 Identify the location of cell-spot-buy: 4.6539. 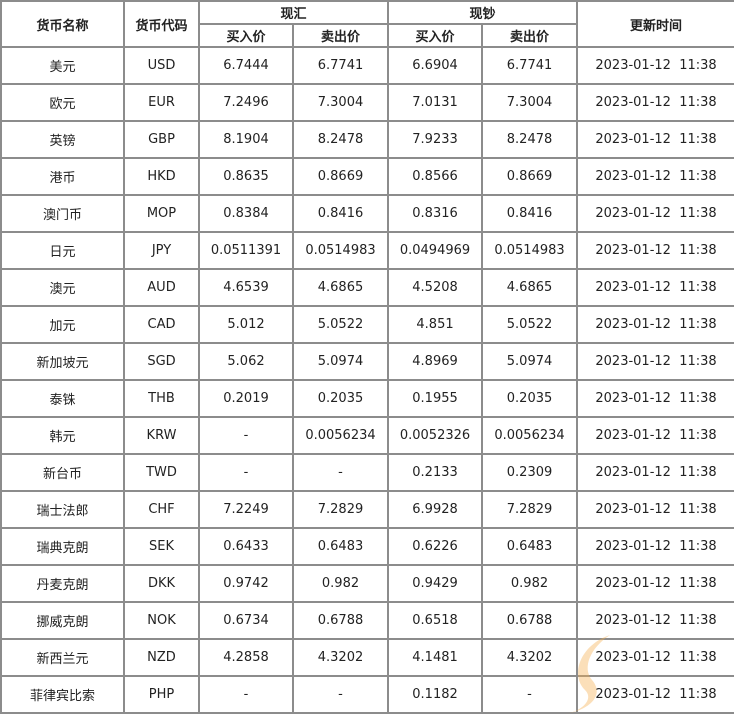
(246, 287).